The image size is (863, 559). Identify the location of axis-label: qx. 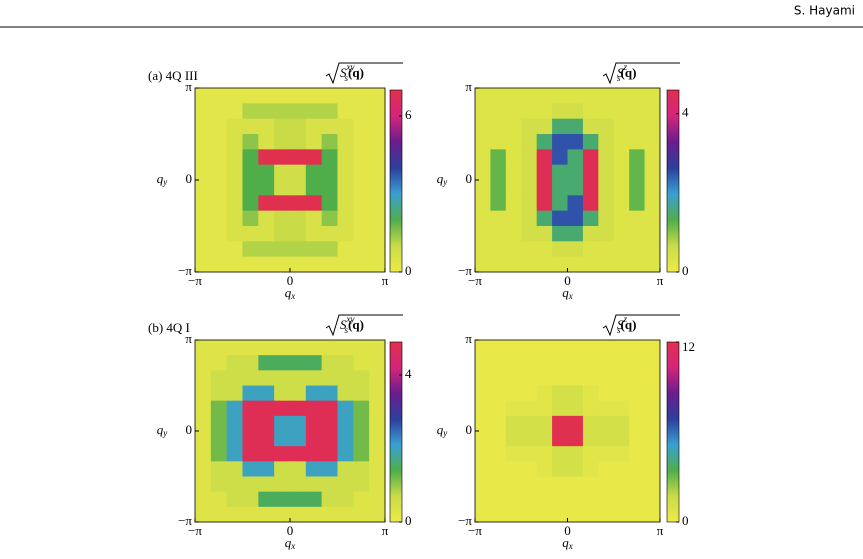
(290, 543).